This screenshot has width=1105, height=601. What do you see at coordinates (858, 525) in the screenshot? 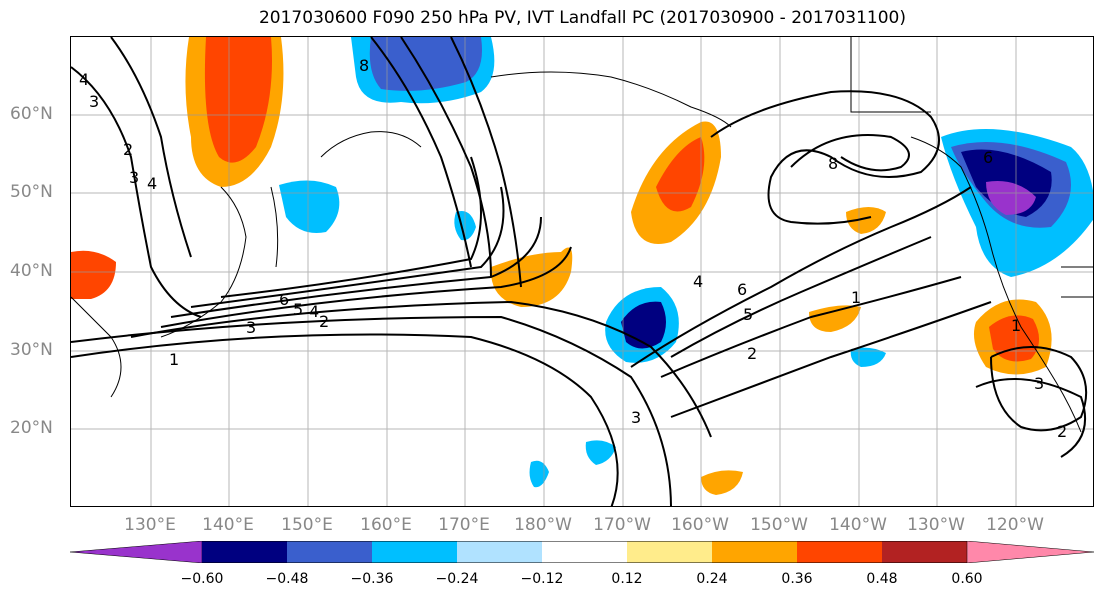
I see `lon-label: 140°W` at bounding box center [858, 525].